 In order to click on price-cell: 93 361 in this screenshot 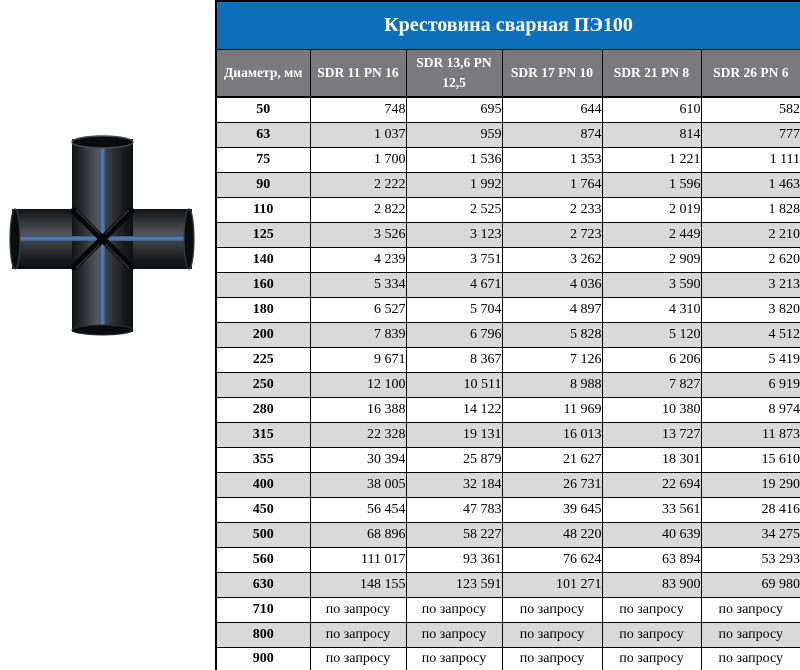, I will do `click(454, 559)`.